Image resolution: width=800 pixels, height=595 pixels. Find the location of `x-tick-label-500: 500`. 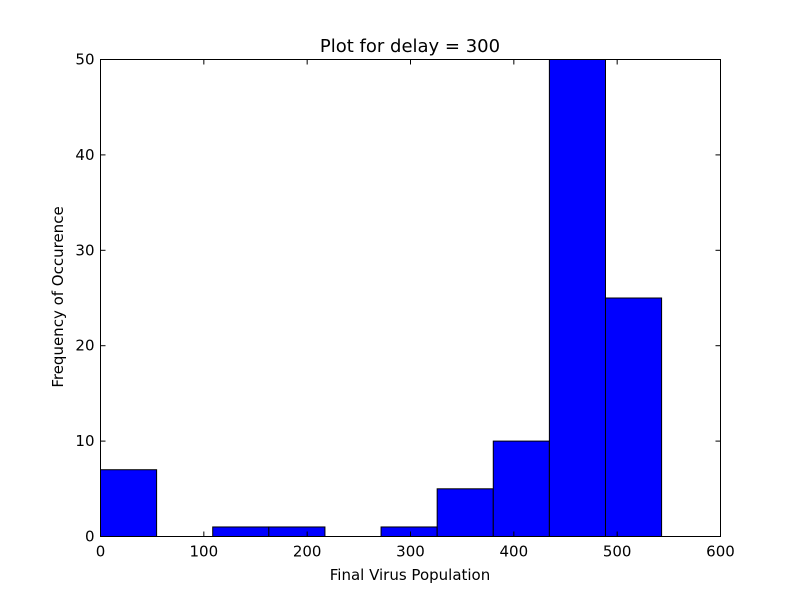

x-tick-label-500: 500 is located at coordinates (617, 552).